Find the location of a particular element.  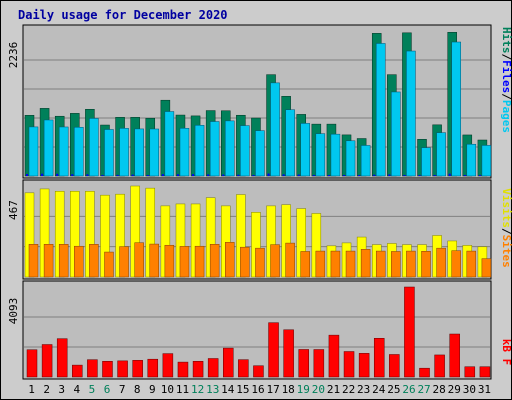

legend: kB F is located at coordinates (506, 352).